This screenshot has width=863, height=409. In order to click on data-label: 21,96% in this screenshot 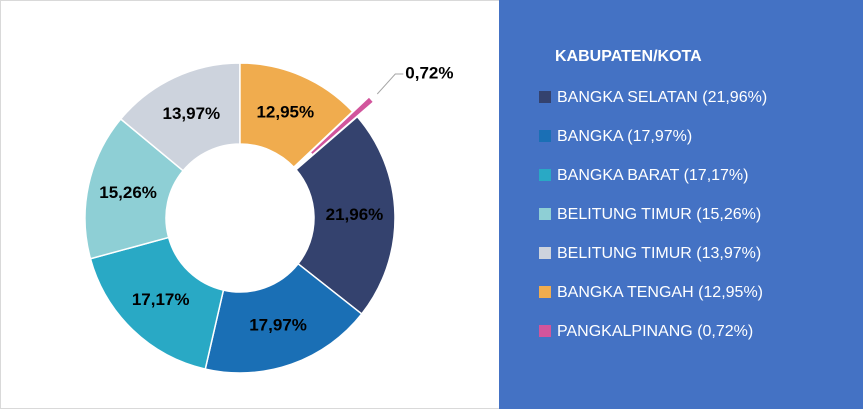, I will do `click(355, 214)`.